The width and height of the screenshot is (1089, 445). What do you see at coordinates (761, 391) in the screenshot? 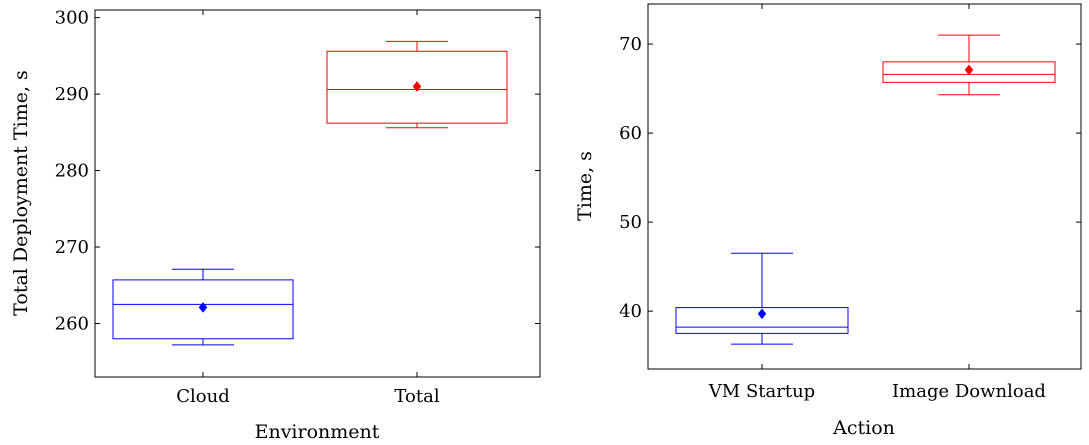
I see `x-tick-label: VM Startup` at bounding box center [761, 391].